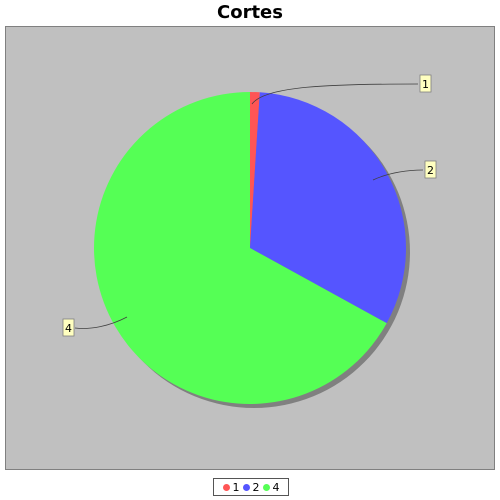 The height and width of the screenshot is (500, 500). I want to click on chart-title: Cortes, so click(250, 12).